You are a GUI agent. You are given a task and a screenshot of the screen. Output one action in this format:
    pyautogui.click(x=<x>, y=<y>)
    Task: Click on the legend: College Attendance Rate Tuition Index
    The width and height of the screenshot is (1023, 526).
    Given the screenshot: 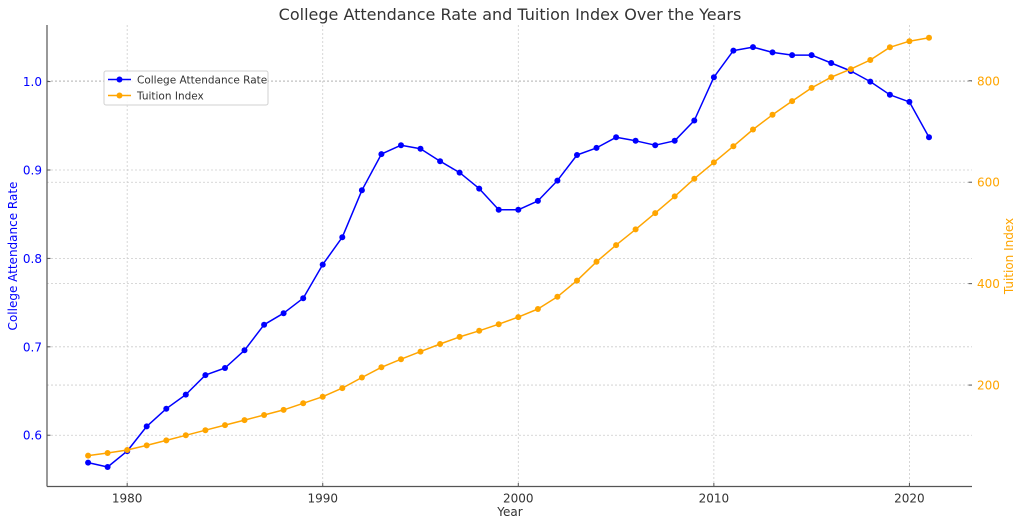 What is the action you would take?
    pyautogui.click(x=186, y=88)
    